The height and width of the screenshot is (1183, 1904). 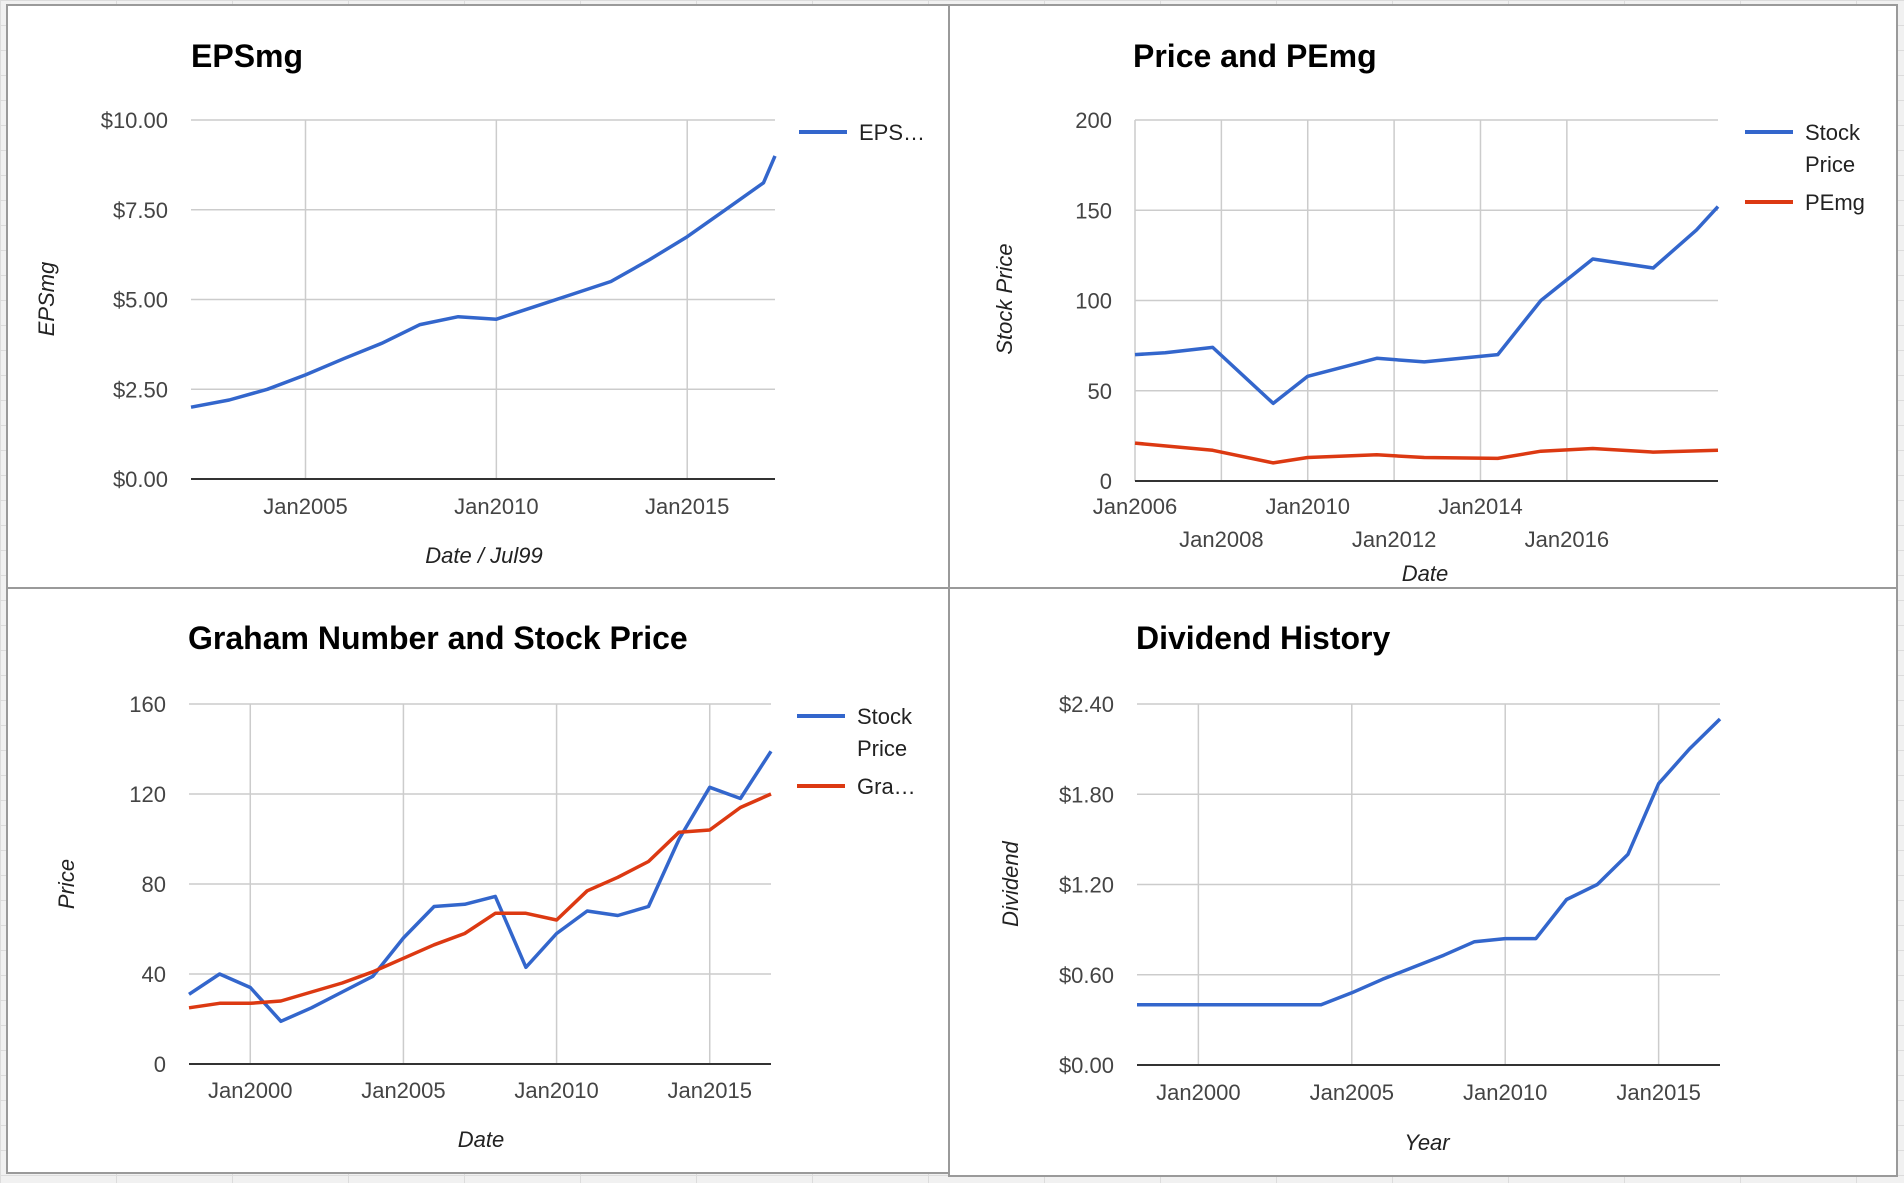 What do you see at coordinates (1093, 210) in the screenshot?
I see `y-tick-label: 150` at bounding box center [1093, 210].